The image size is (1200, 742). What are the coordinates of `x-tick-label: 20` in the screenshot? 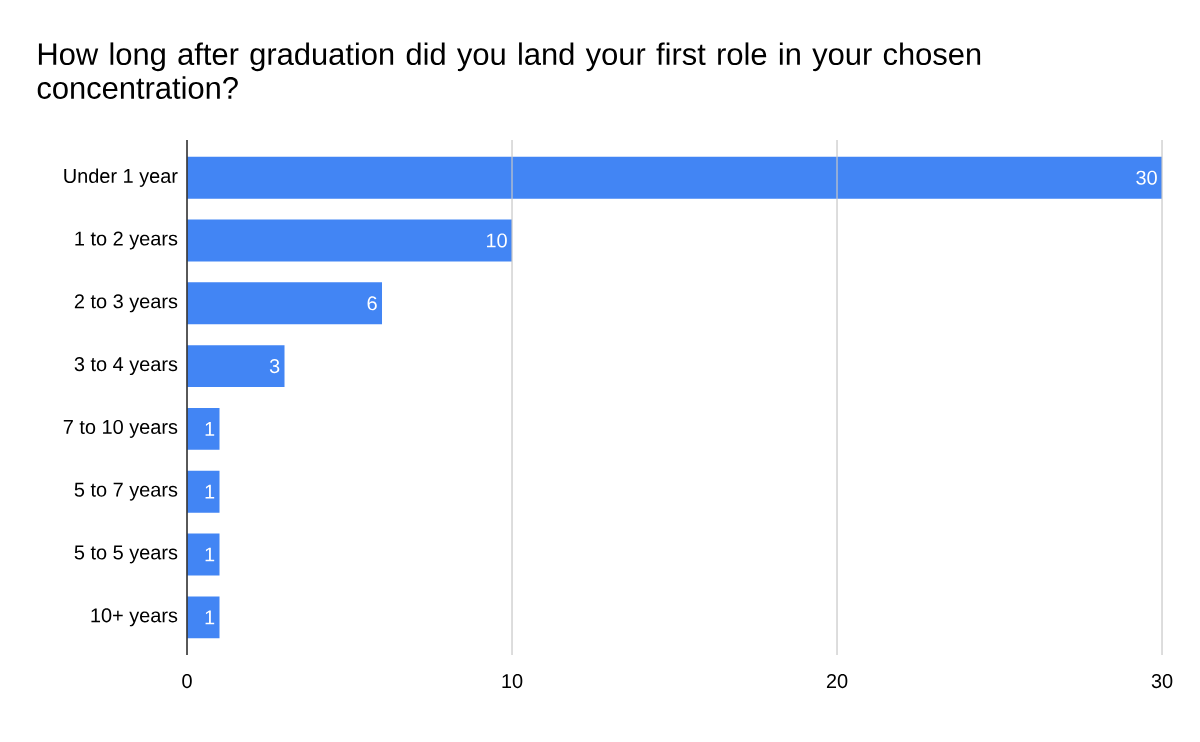 It's located at (837, 681).